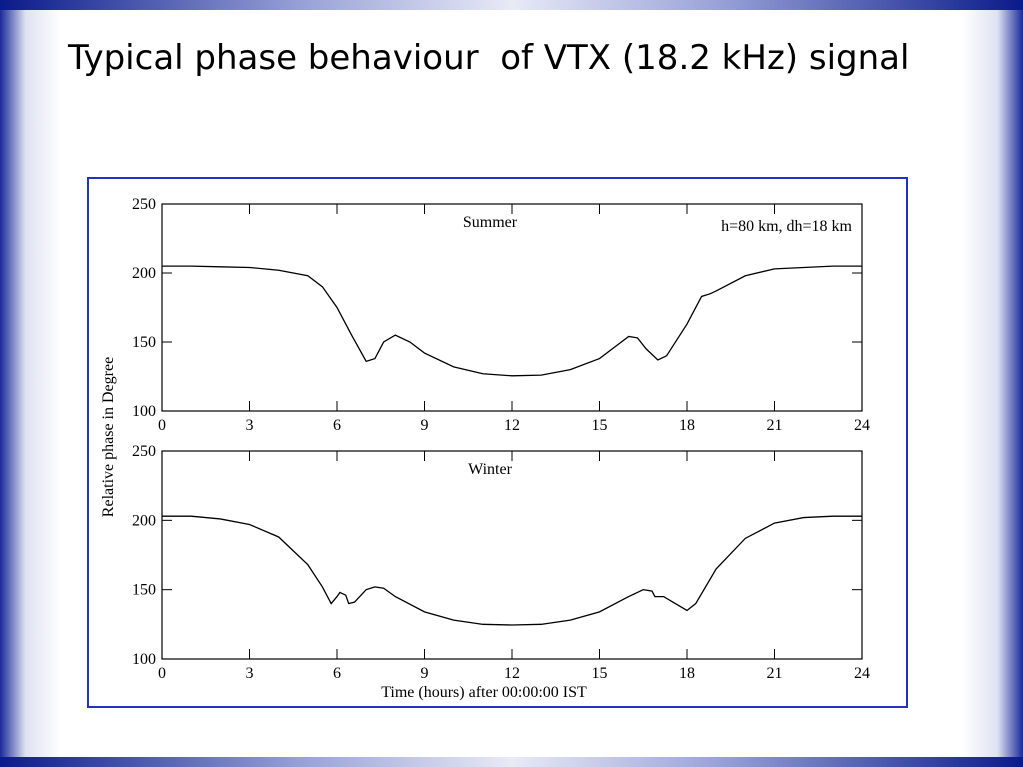 The image size is (1023, 767). What do you see at coordinates (484, 692) in the screenshot?
I see `x-axis-label: Time (hours) after 00:00:00 IST` at bounding box center [484, 692].